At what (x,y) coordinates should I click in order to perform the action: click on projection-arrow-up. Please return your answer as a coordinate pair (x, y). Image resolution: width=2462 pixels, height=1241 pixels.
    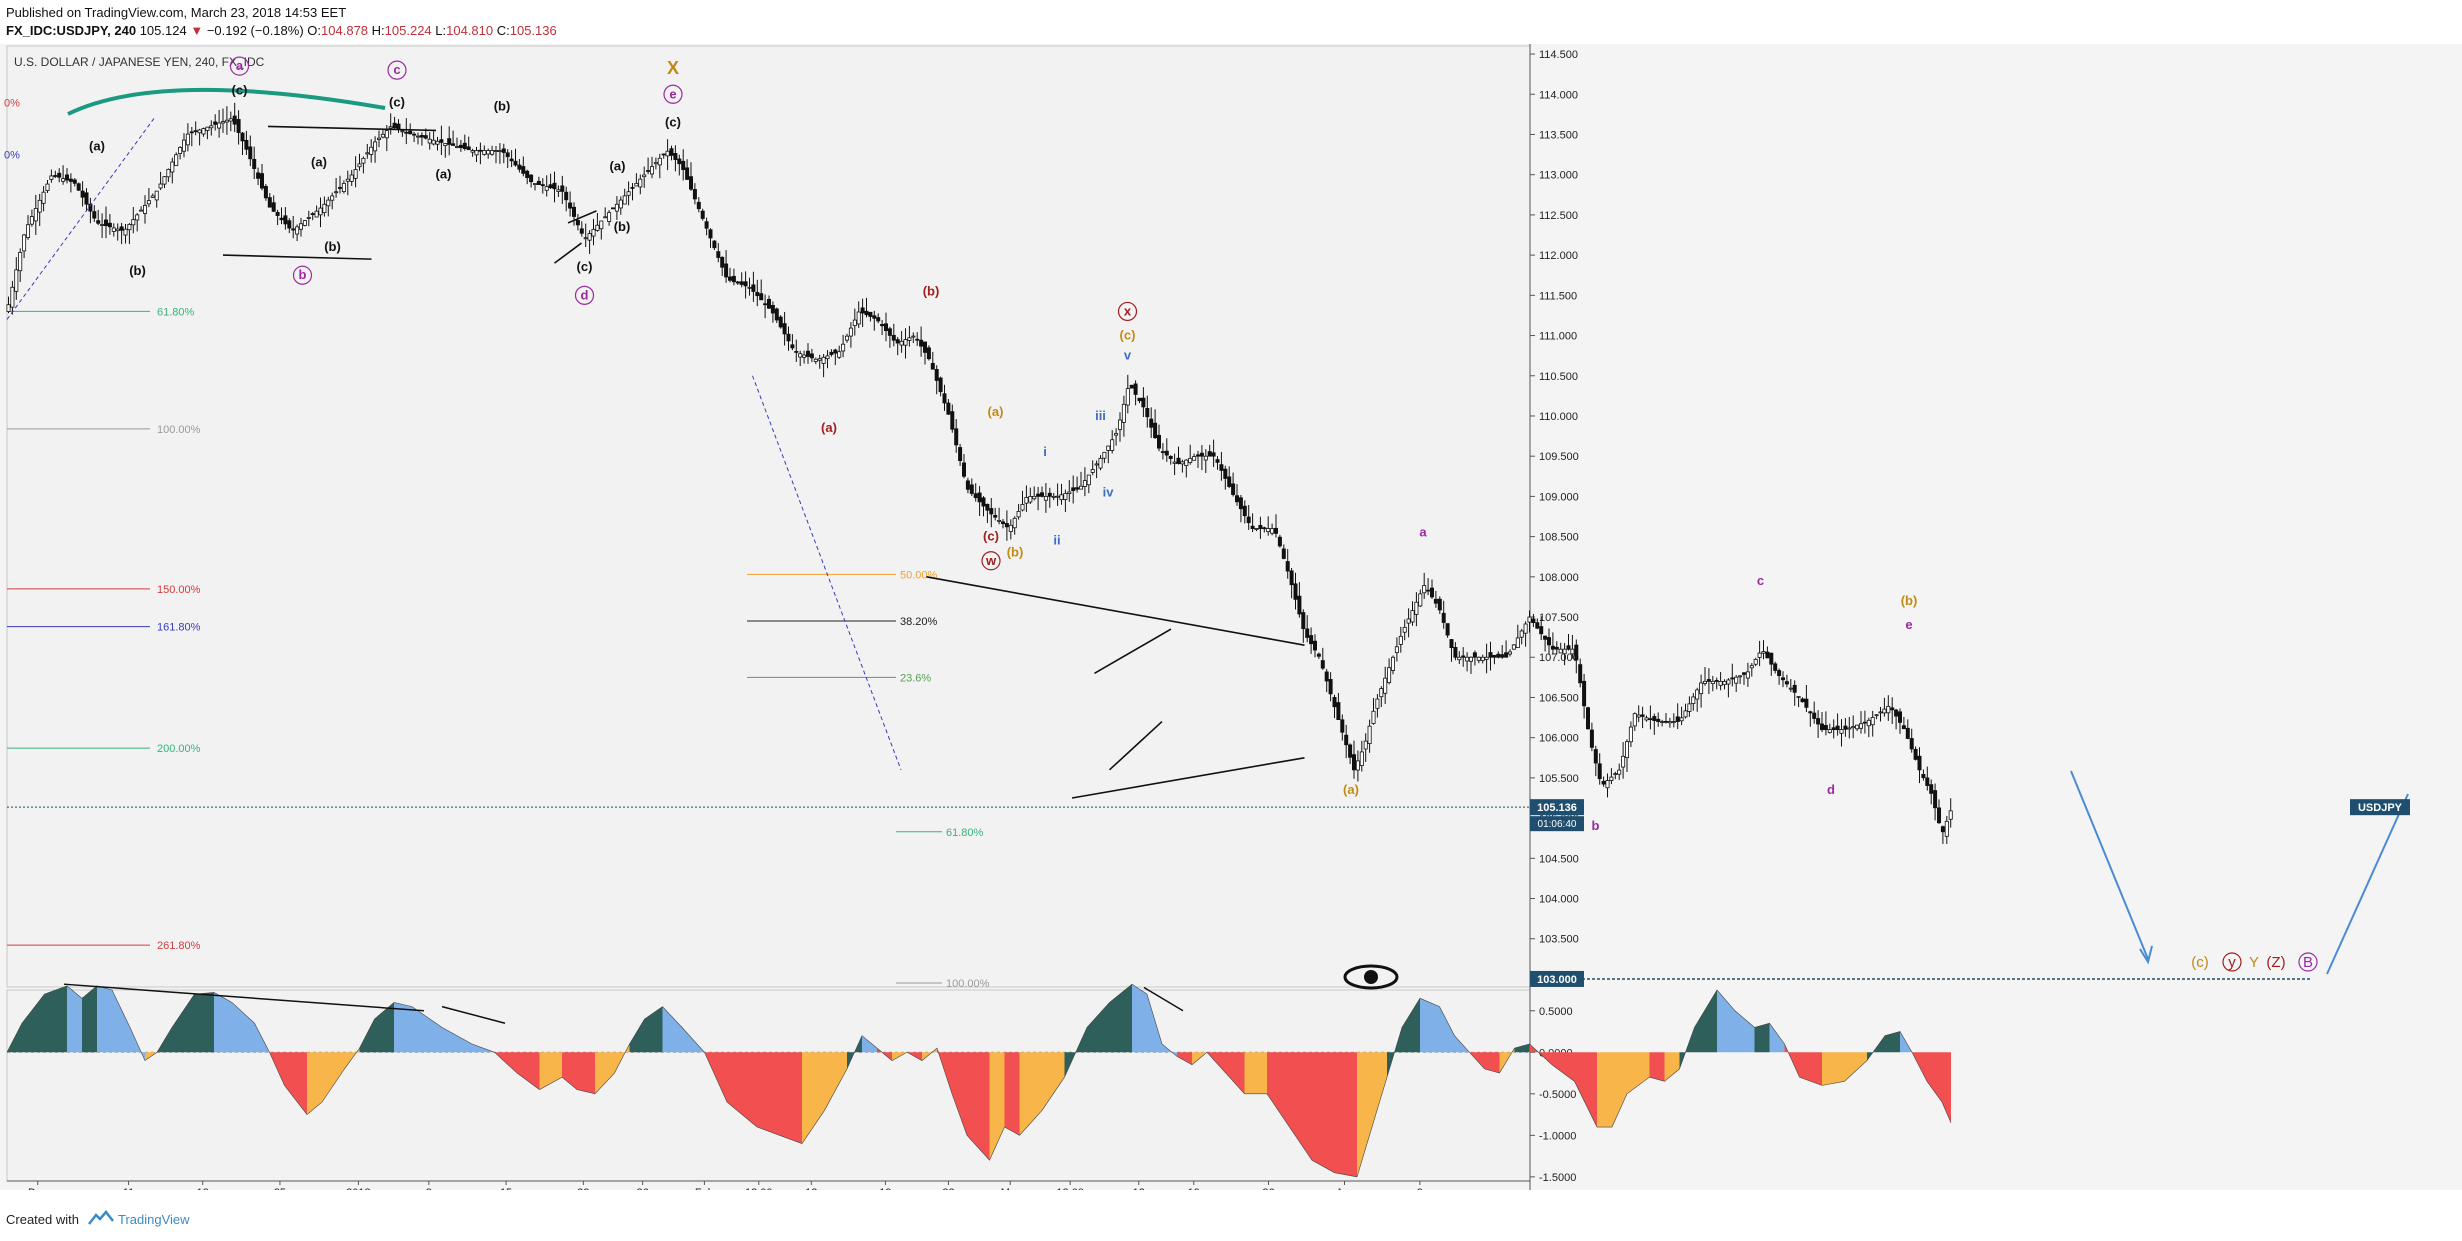
    Looking at the image, I should click on (2367, 884).